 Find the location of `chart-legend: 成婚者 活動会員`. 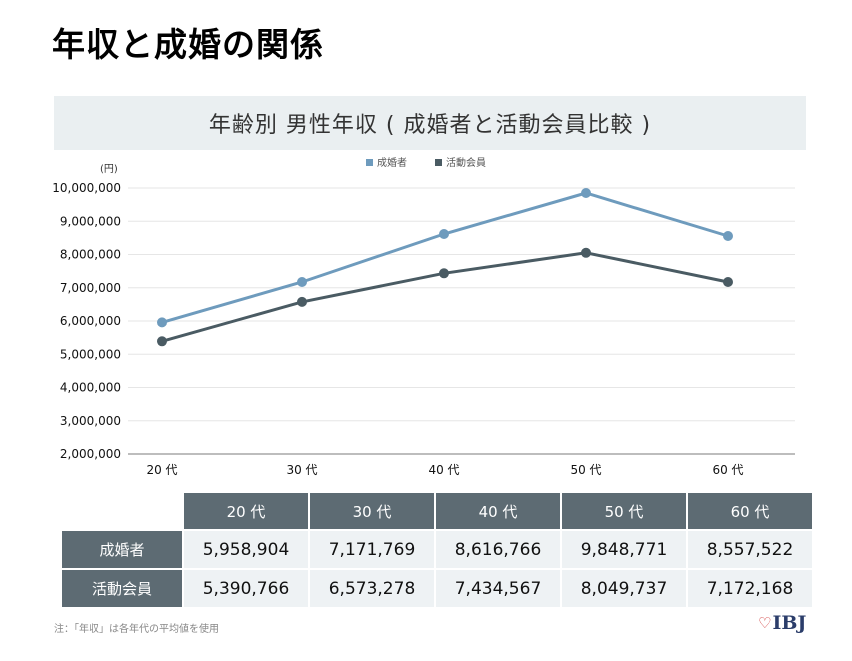

chart-legend: 成婚者 活動会員 is located at coordinates (426, 162).